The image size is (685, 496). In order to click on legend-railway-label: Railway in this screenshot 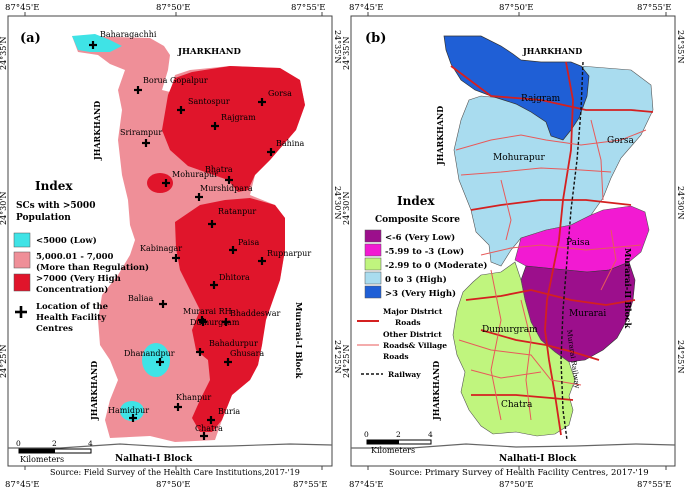, I will do `click(404, 374)`.